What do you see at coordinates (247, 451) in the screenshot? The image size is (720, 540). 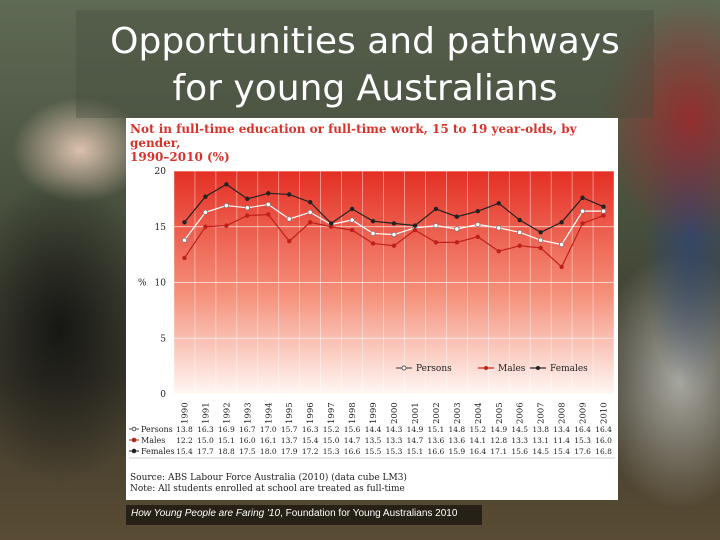 I see `table-cell: 17.5` at bounding box center [247, 451].